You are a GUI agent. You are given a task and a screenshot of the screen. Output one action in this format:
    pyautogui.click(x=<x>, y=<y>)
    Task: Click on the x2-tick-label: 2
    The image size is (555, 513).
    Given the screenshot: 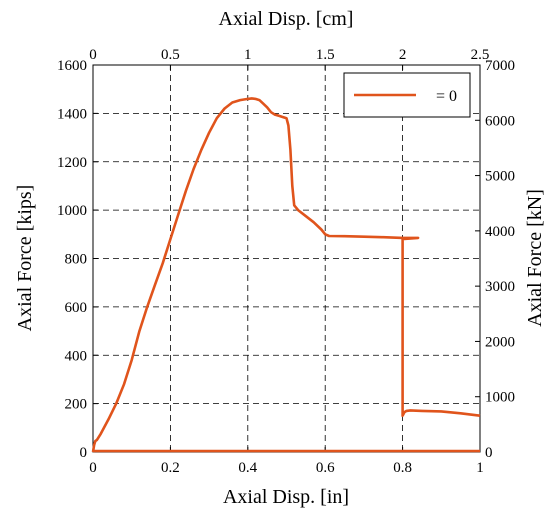 What is the action you would take?
    pyautogui.click(x=403, y=55)
    